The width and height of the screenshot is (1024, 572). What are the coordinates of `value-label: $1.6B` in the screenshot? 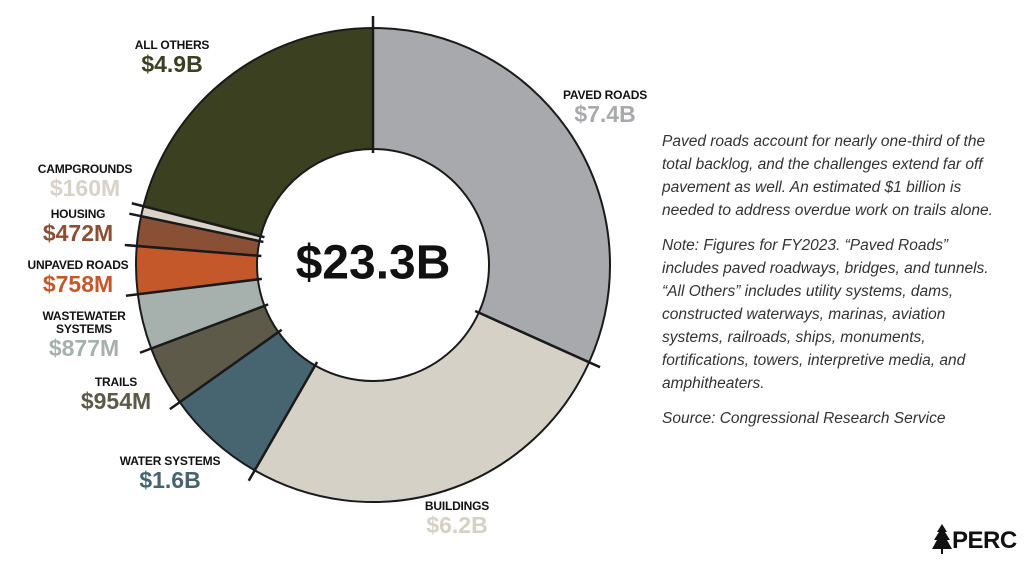 It's located at (170, 480).